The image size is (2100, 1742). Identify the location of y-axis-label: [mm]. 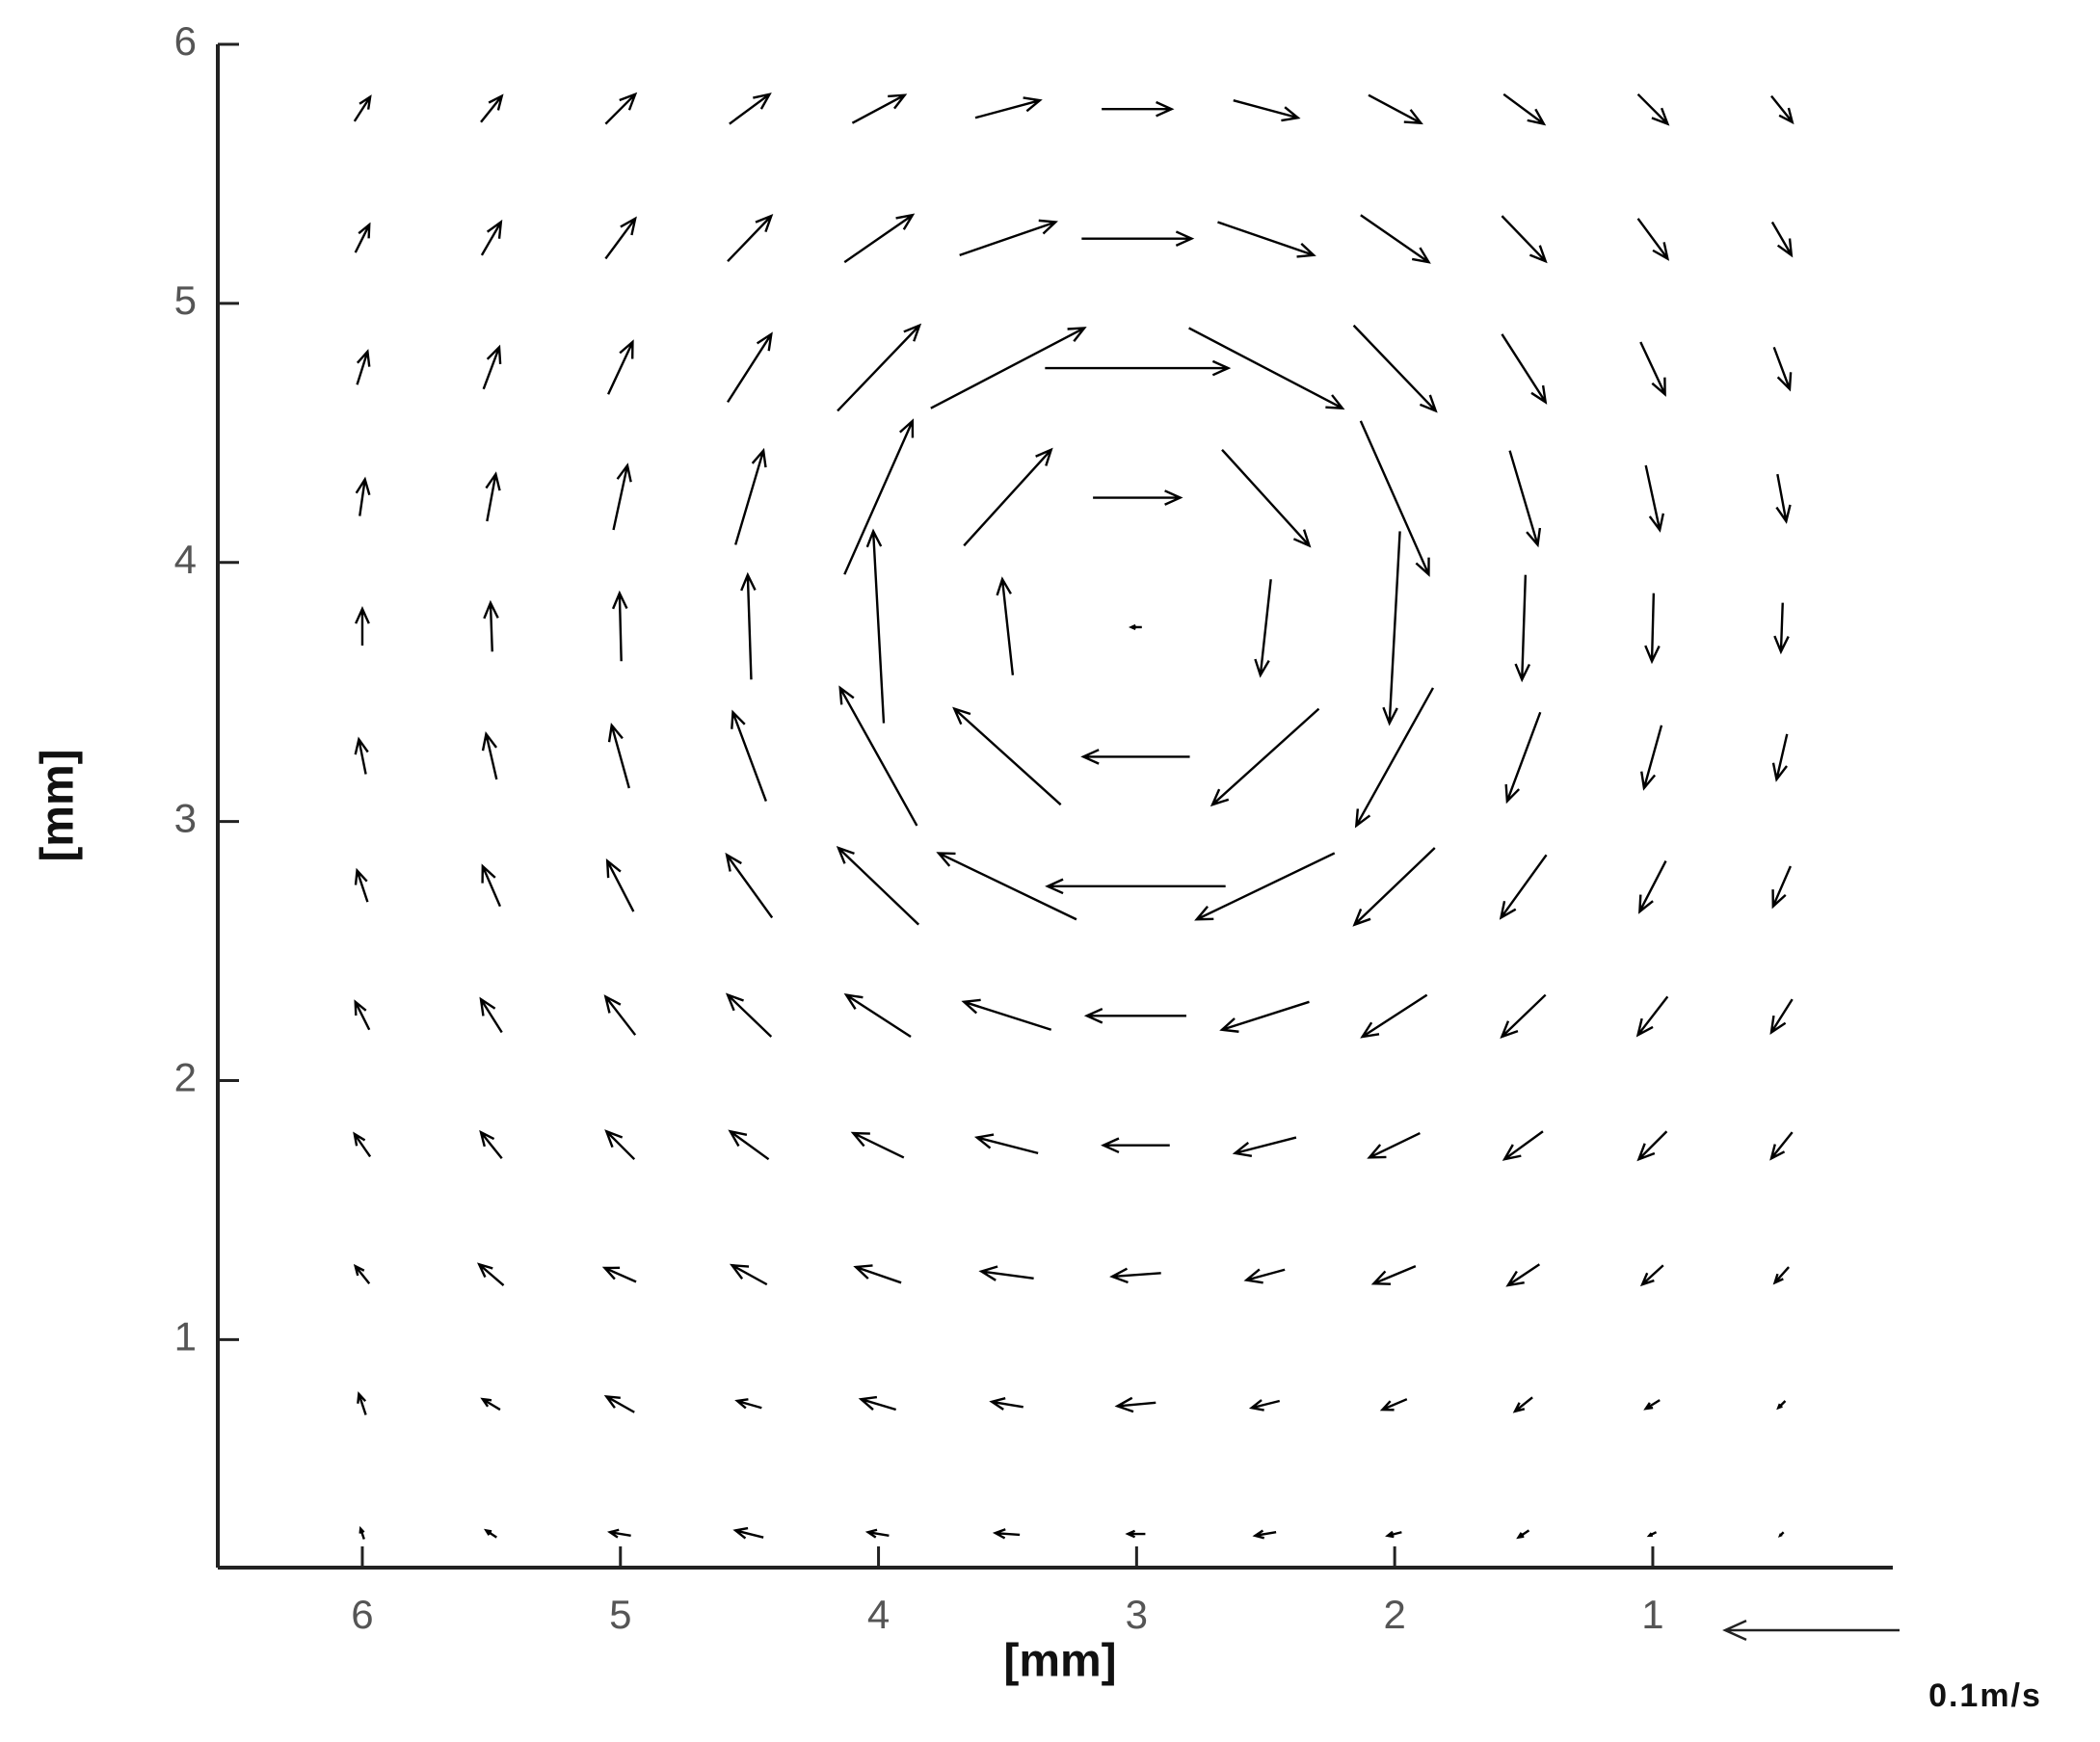
(59, 805).